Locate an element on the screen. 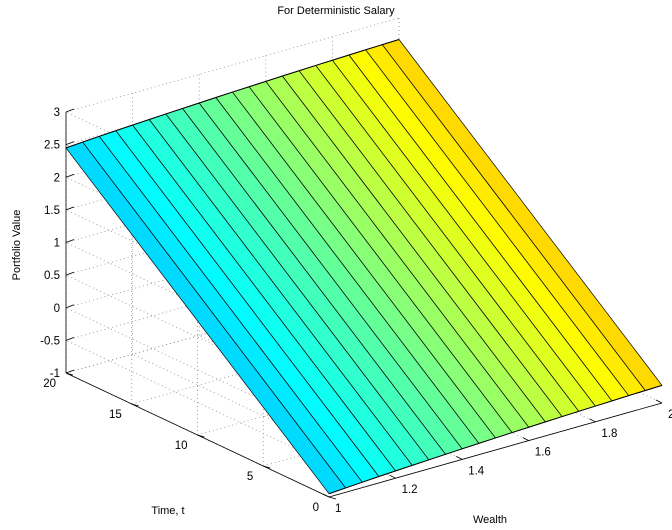  y-tick-label: 0 is located at coordinates (316, 508).